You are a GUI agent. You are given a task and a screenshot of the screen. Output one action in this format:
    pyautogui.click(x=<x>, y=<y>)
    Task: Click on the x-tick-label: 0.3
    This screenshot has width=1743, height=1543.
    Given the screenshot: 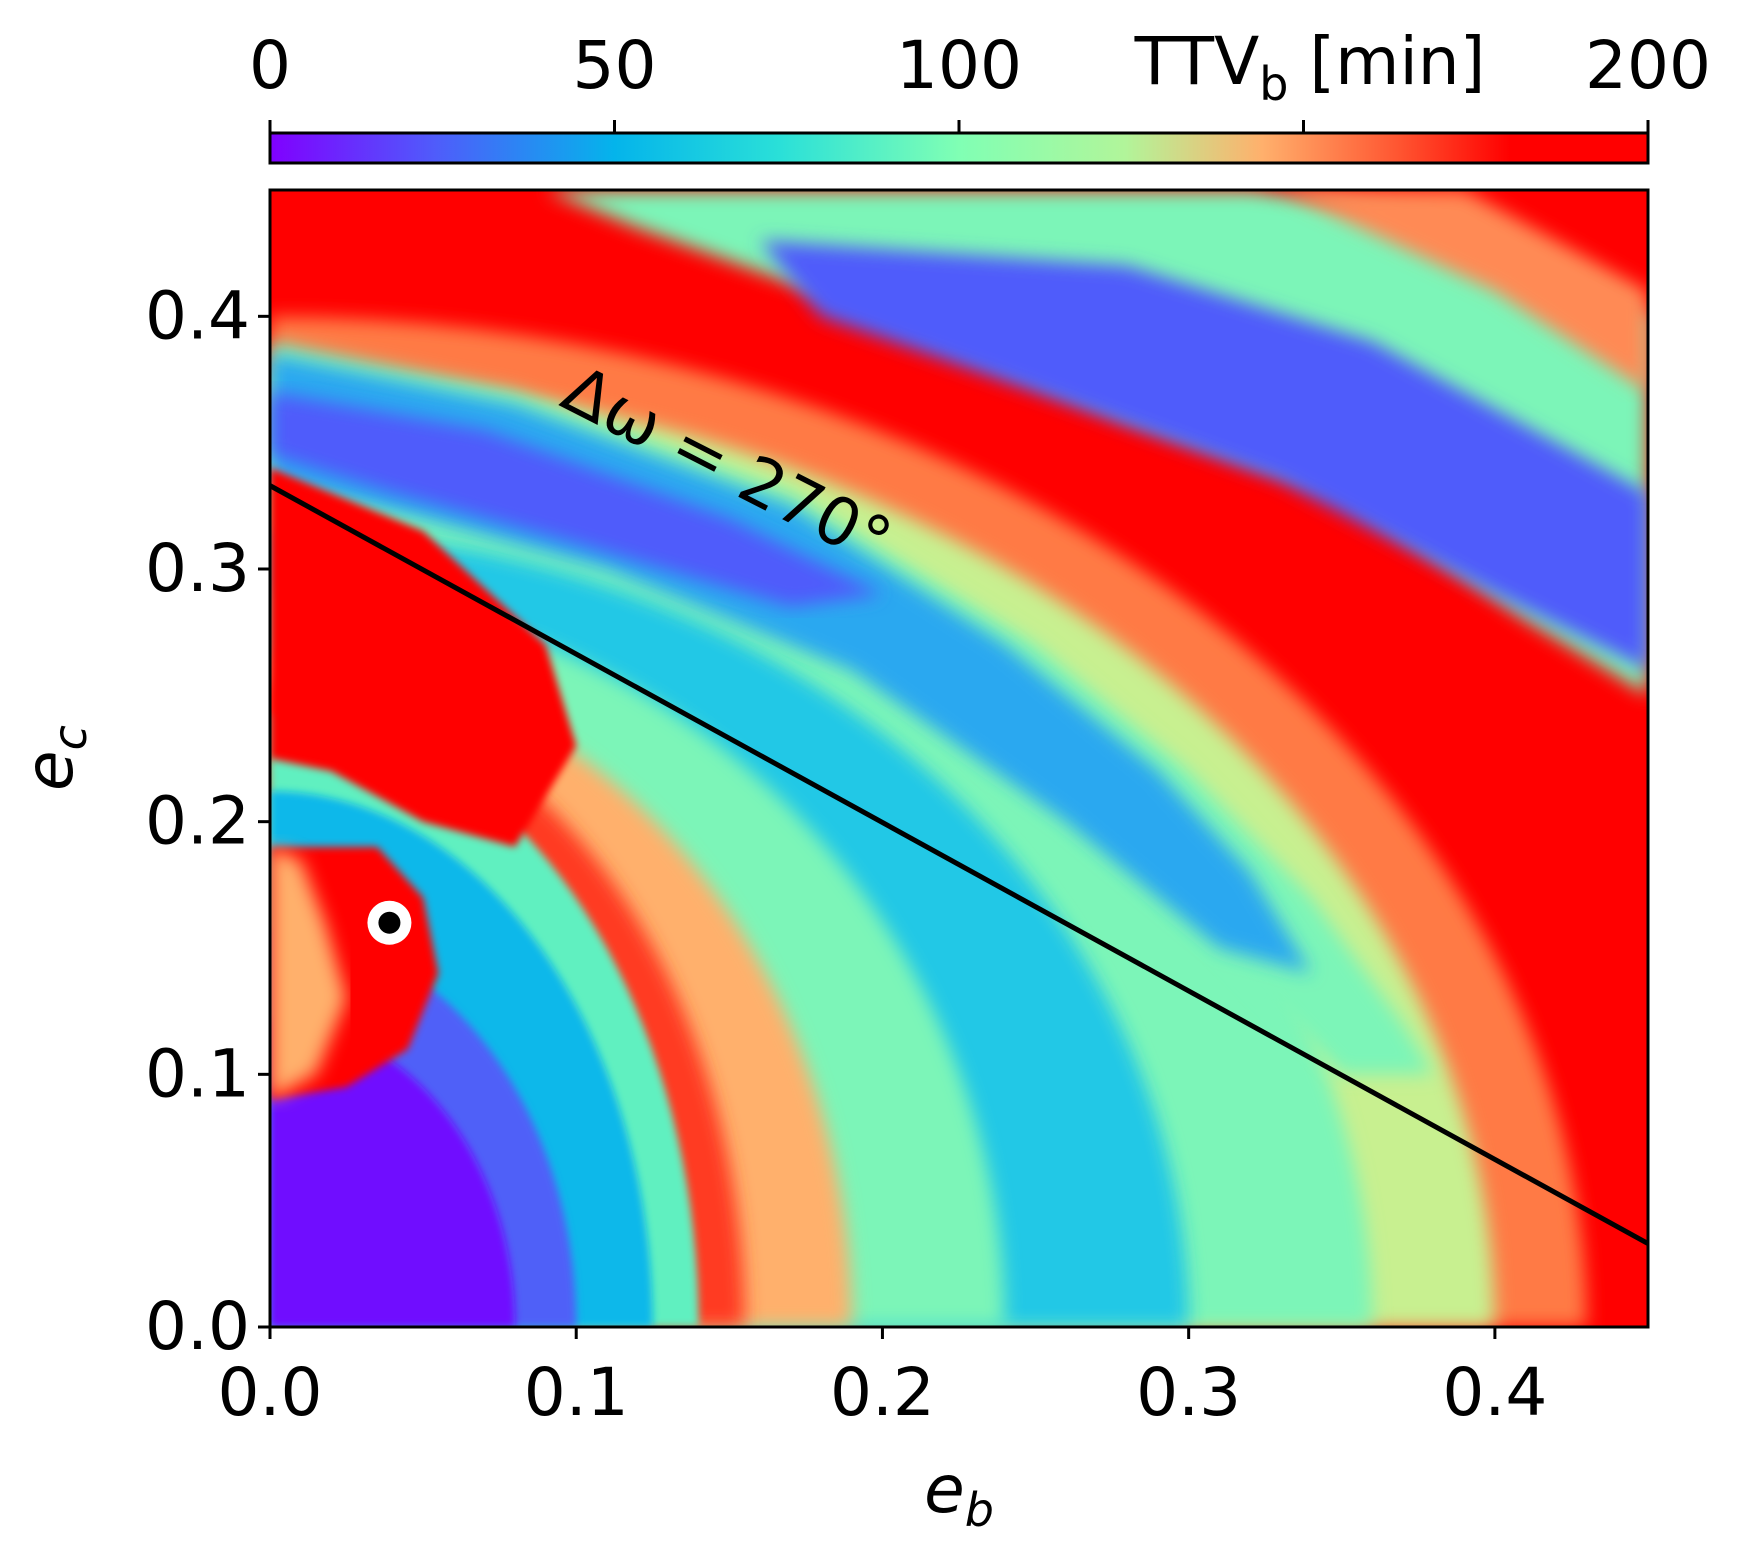 What is the action you would take?
    pyautogui.click(x=1188, y=1392)
    